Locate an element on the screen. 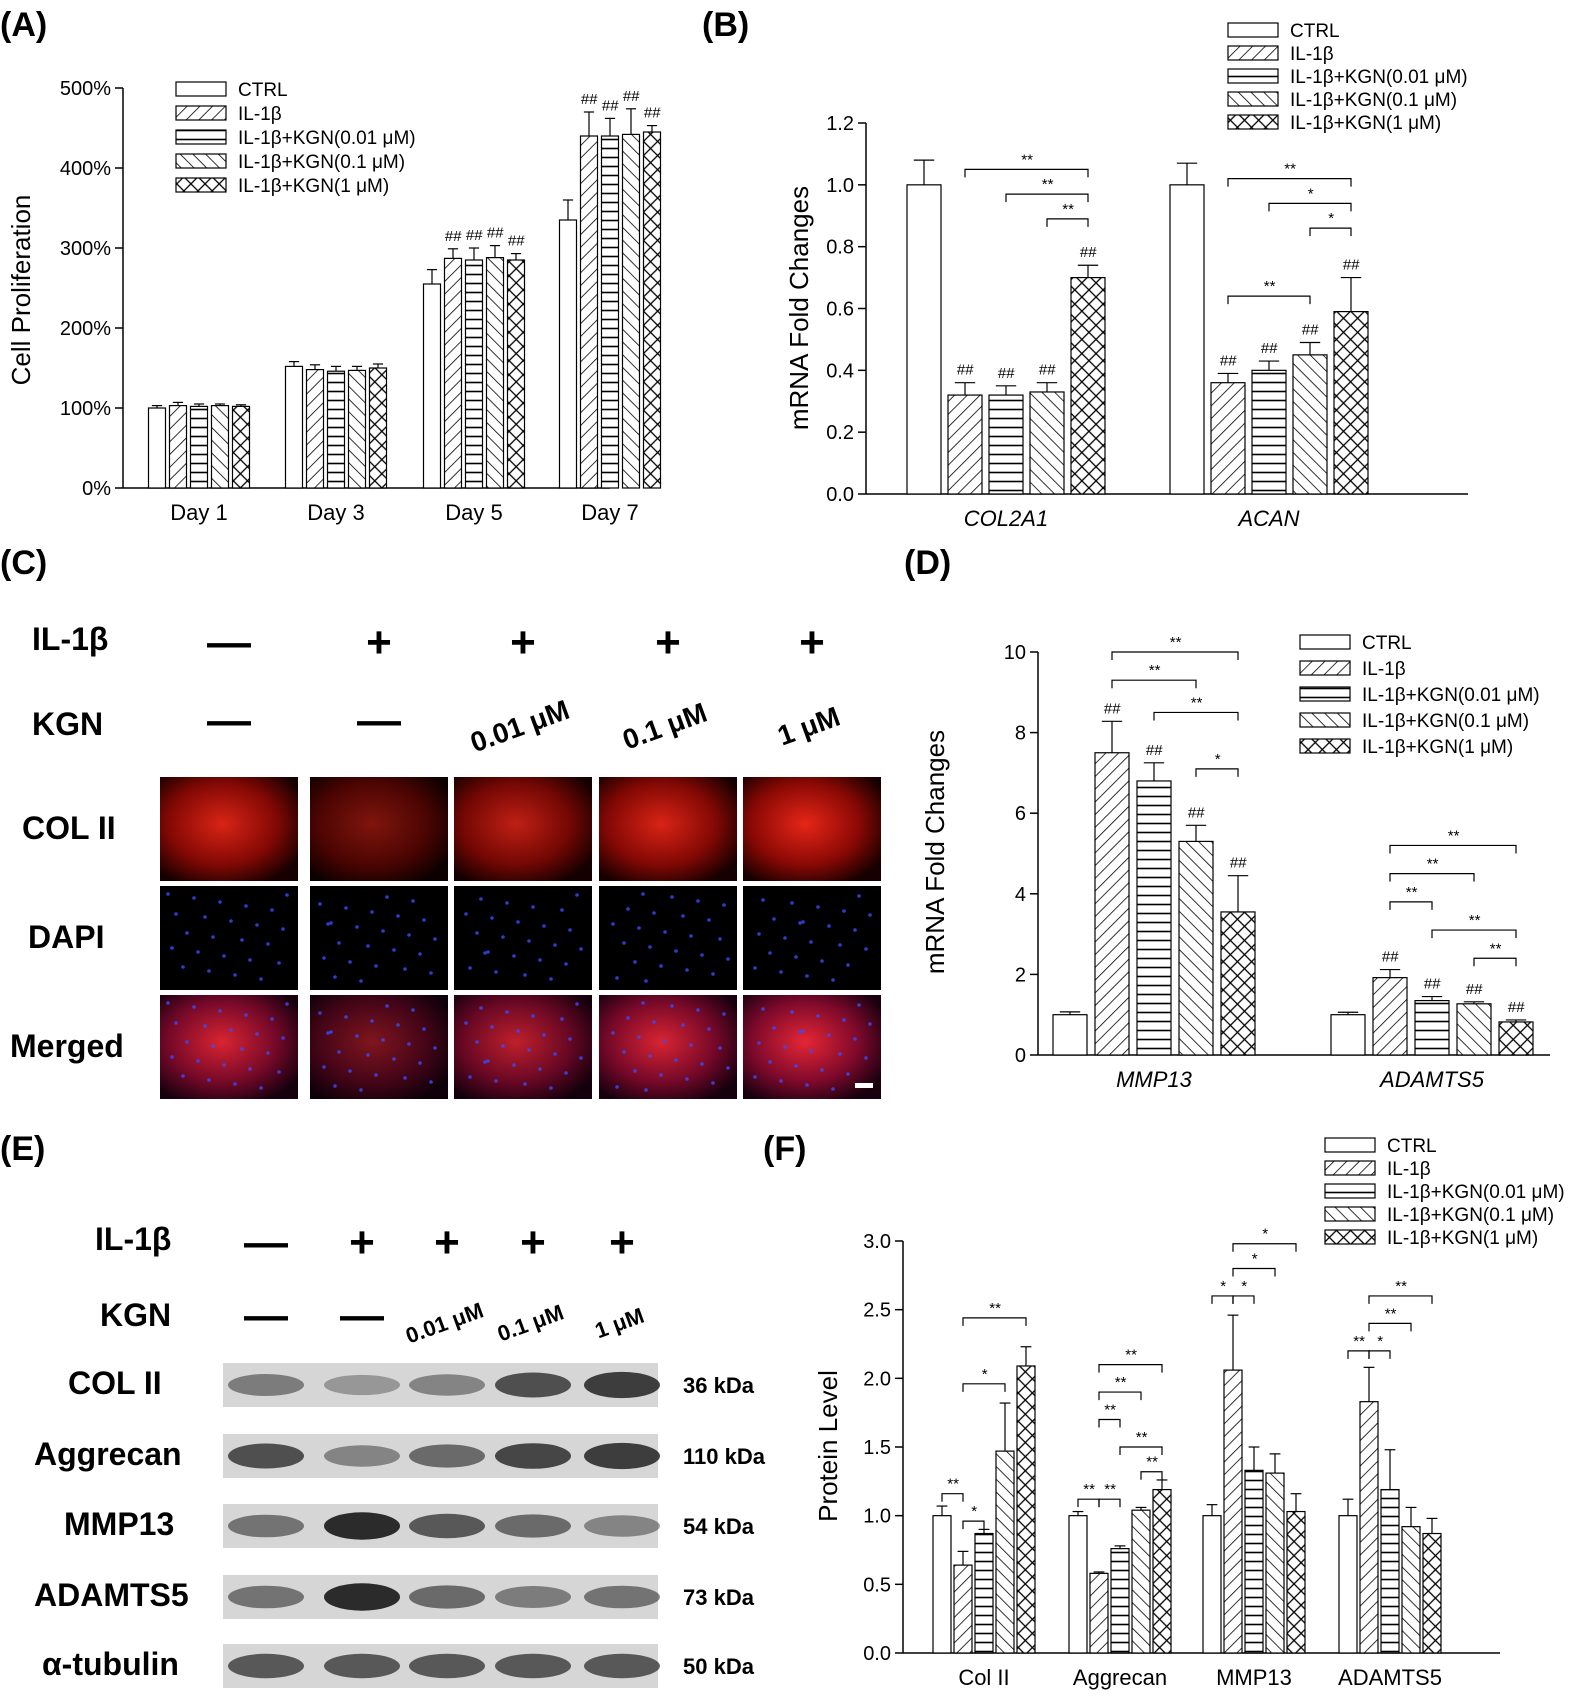 The height and width of the screenshot is (1701, 1595). y-tick-label: 4 is located at coordinates (1020, 895).